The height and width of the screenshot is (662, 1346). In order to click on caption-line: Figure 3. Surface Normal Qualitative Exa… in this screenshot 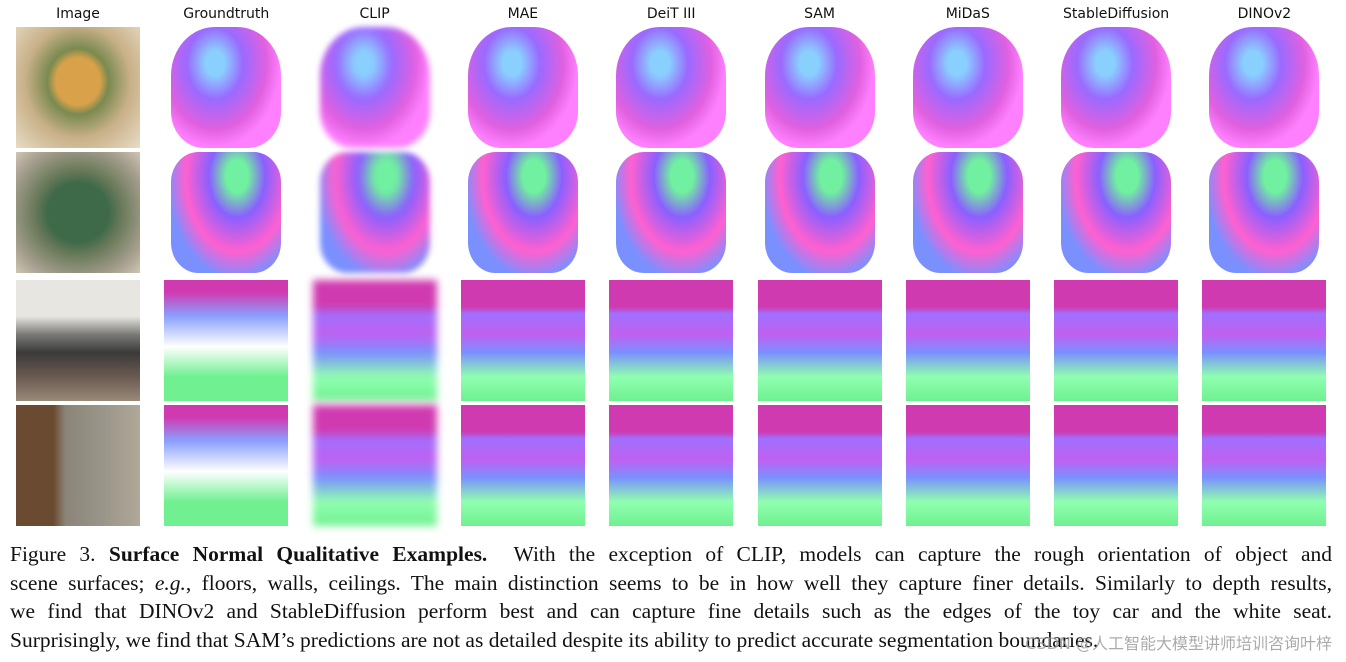, I will do `click(671, 554)`.